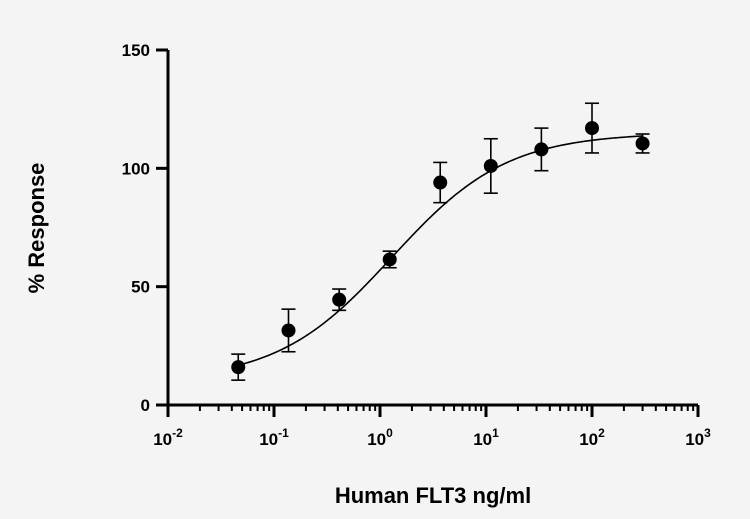 The width and height of the screenshot is (750, 519). I want to click on x-tick-label: 10⁻¹, so click(274, 437).